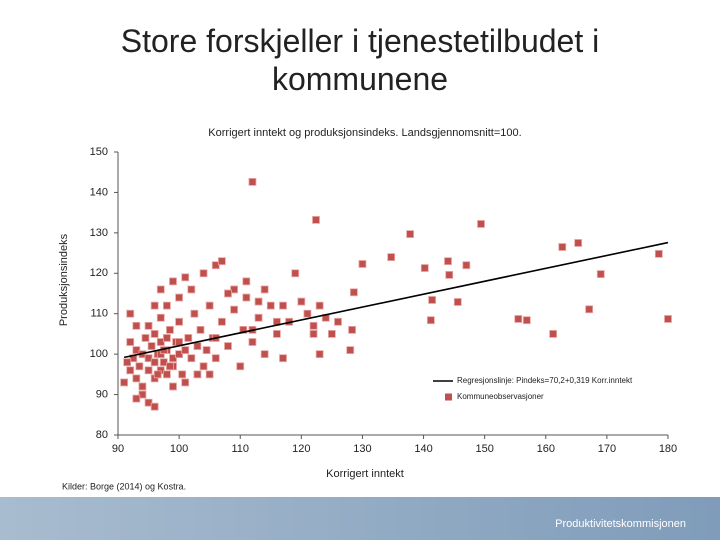 The height and width of the screenshot is (540, 720). Describe the element at coordinates (668, 449) in the screenshot. I see `x-tick-label: 180` at that location.